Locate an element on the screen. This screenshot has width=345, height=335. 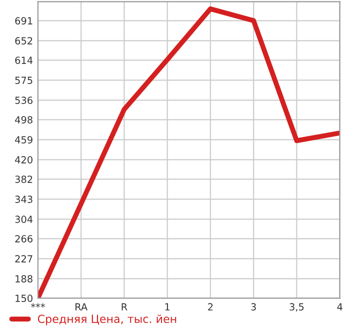
y-tick-label: 459 is located at coordinates (23, 140).